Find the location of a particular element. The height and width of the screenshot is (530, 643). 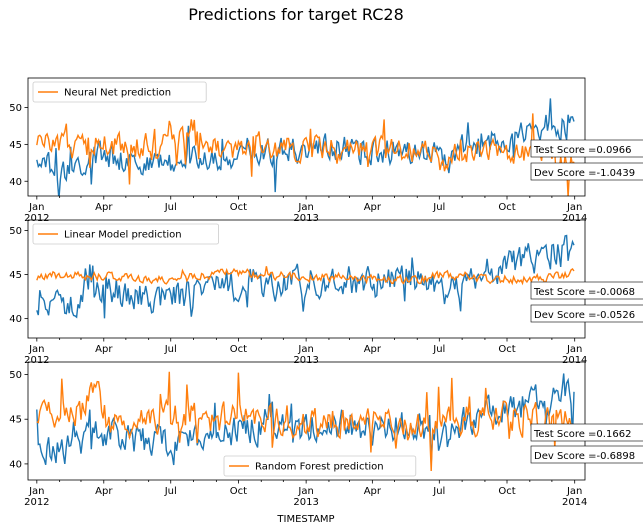

legend: Neural Net prediction is located at coordinates (119, 92).